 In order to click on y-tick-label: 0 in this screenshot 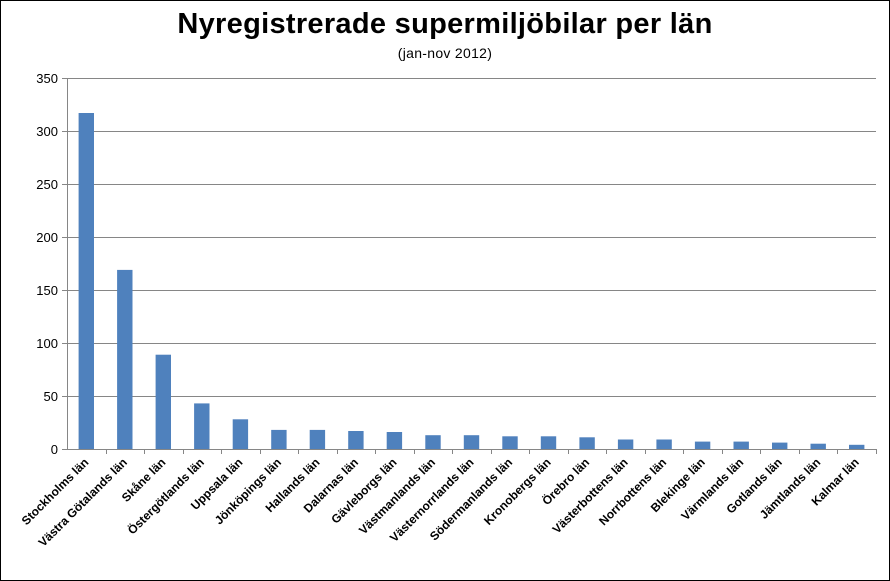, I will do `click(54, 449)`.